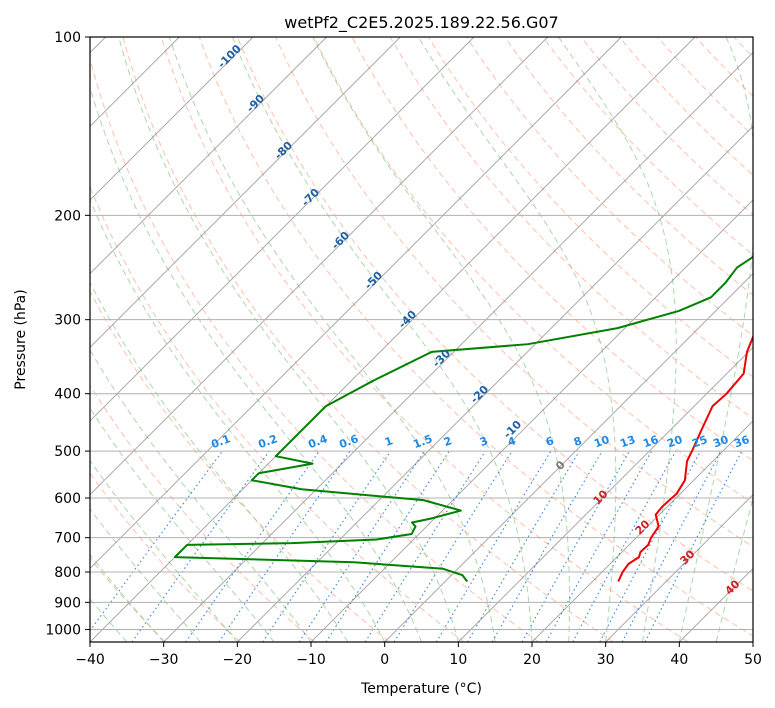 The height and width of the screenshot is (708, 775). Describe the element at coordinates (685, 458) in the screenshot. I see `temperature-profile-line` at that location.